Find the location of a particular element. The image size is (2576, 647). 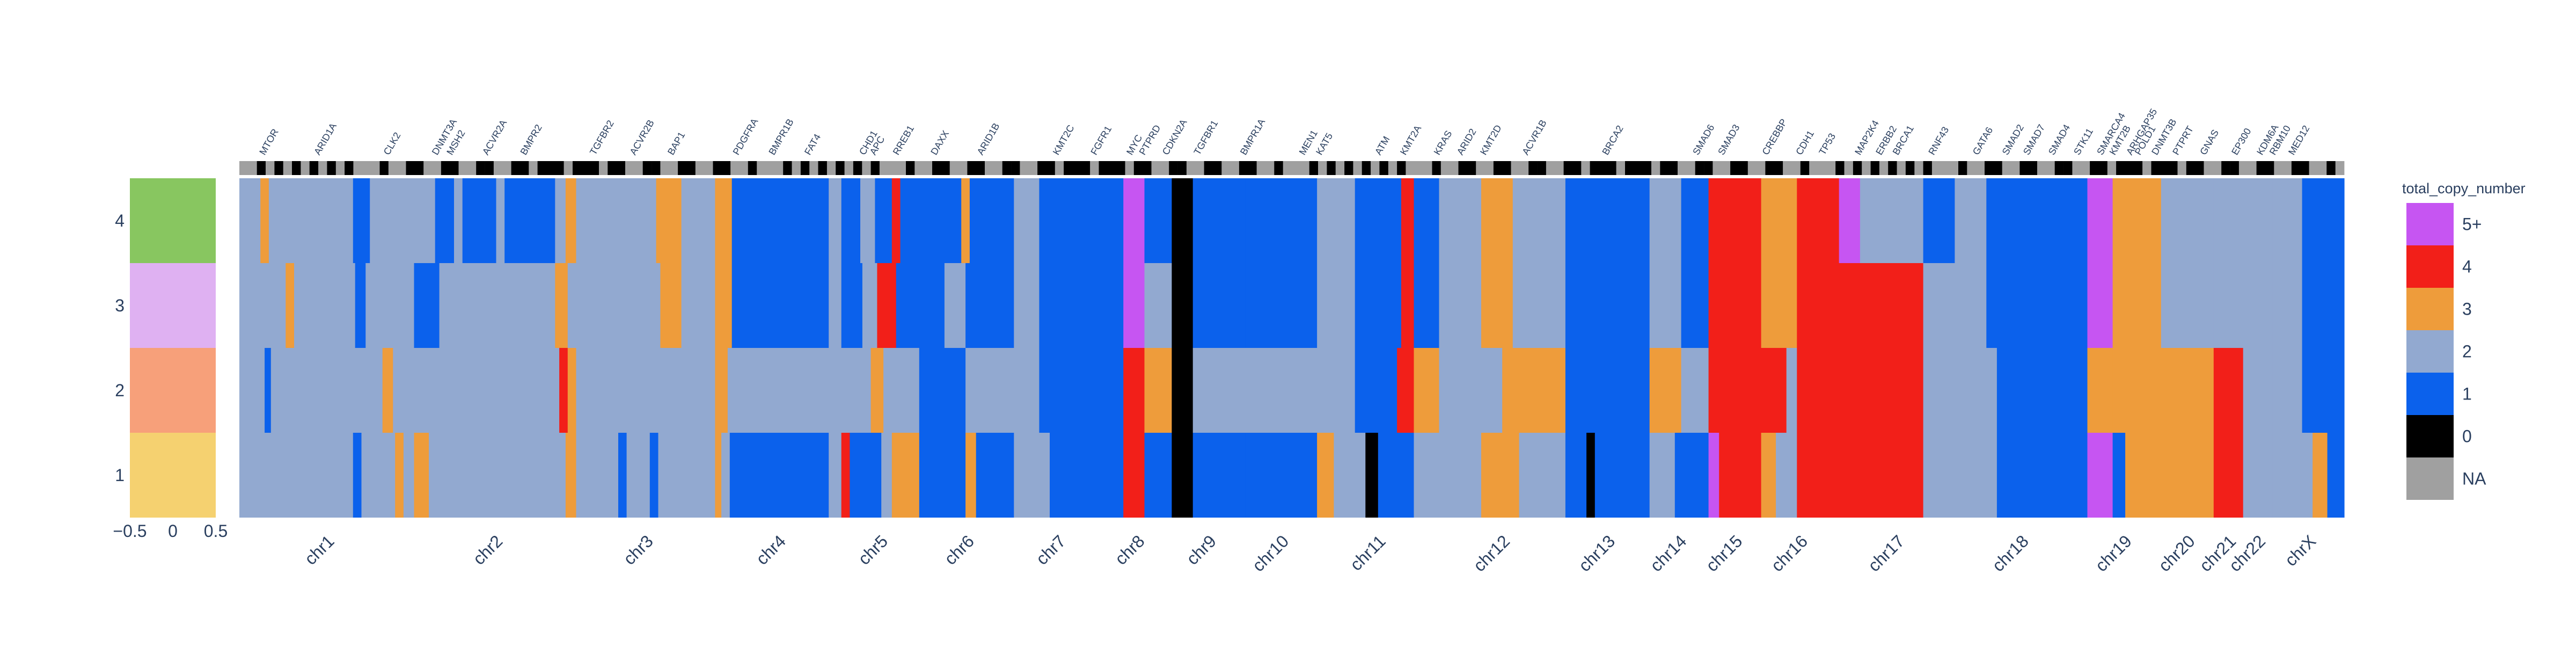

chromosome-label: chr2 is located at coordinates (487, 549).